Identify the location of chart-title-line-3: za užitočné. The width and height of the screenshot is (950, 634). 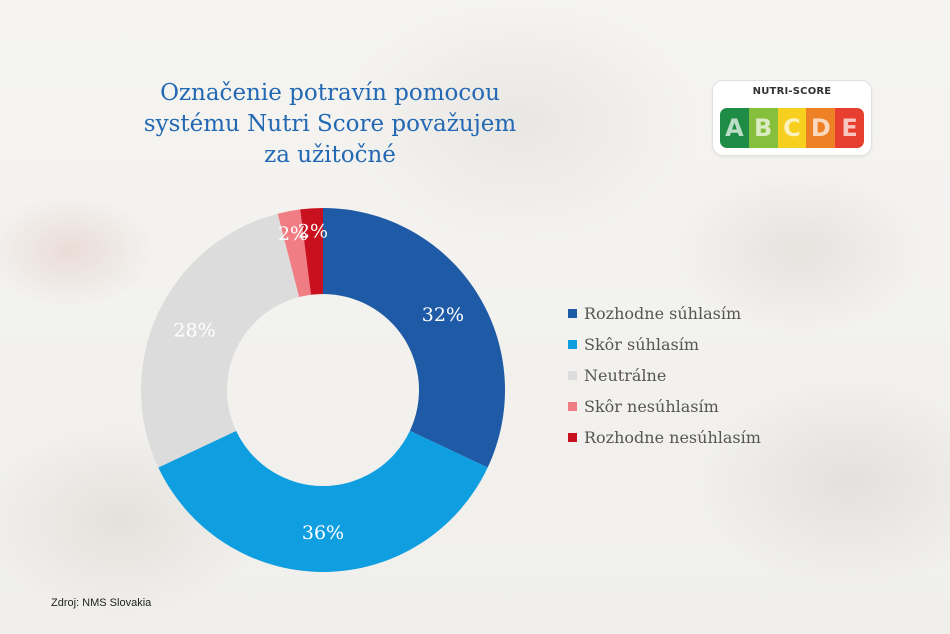
(330, 155).